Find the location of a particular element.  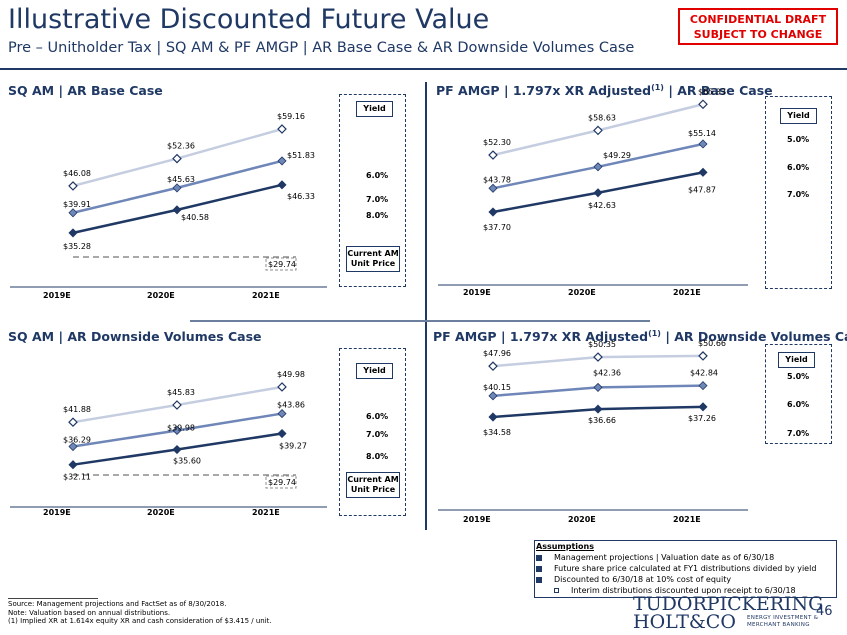

panel-title-suffix: | AR Base Case is located at coordinates (718, 91).